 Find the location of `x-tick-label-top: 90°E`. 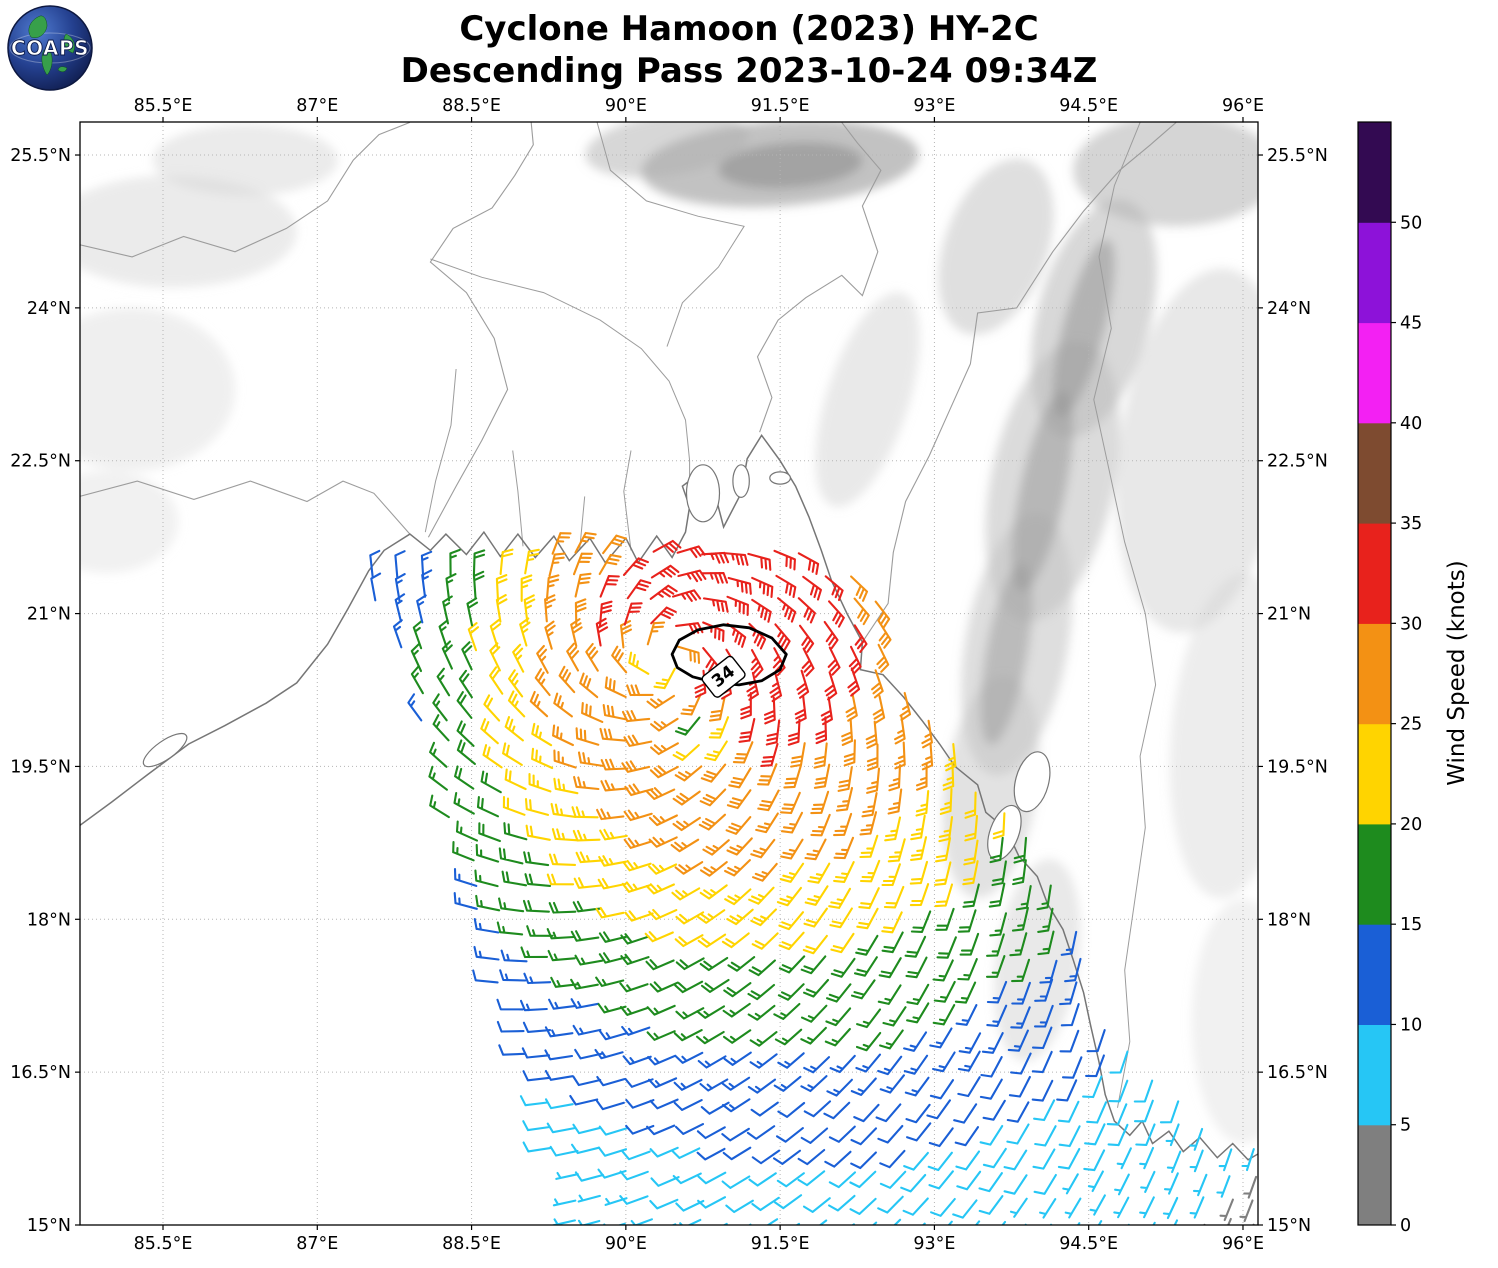

x-tick-label-top: 90°E is located at coordinates (626, 106).